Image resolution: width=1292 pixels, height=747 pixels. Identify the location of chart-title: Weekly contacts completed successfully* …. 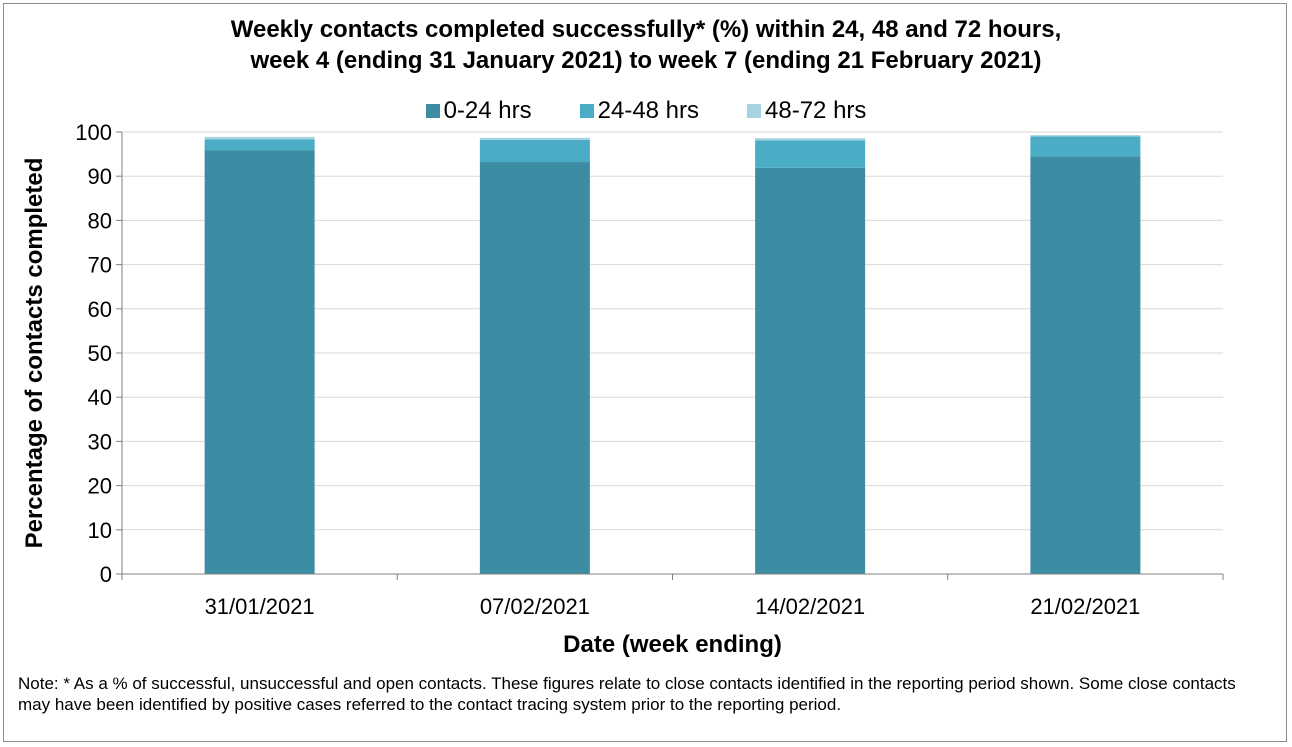
(646, 45).